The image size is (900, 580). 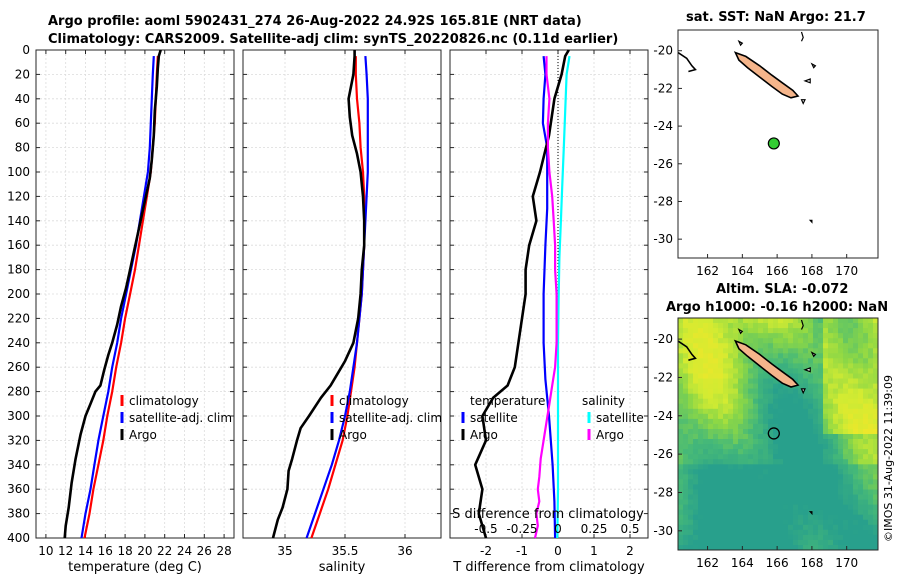 What do you see at coordinates (846, 563) in the screenshot?
I see `map_sla-xtick-label: 170` at bounding box center [846, 563].